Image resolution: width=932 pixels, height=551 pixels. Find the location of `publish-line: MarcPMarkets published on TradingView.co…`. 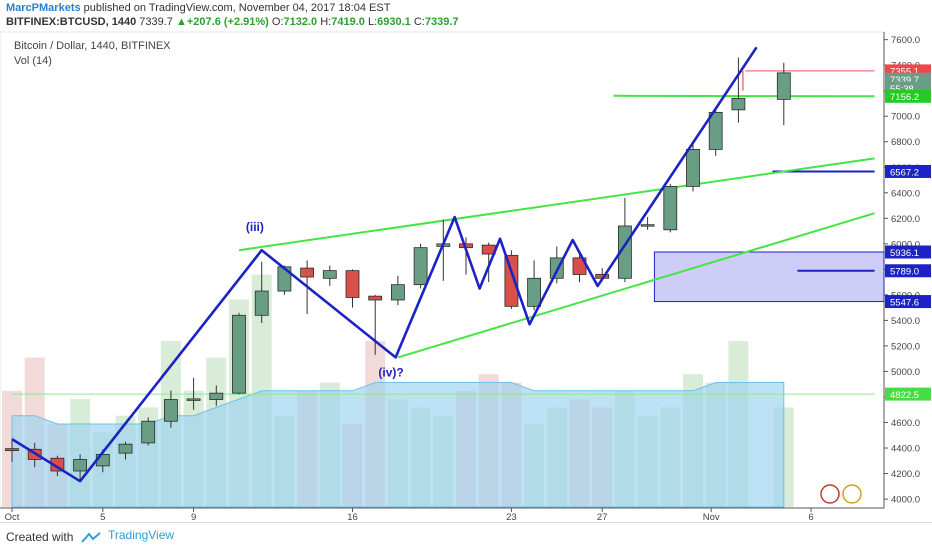

publish-line: MarcPMarkets published on TradingView.co… is located at coordinates (198, 8).